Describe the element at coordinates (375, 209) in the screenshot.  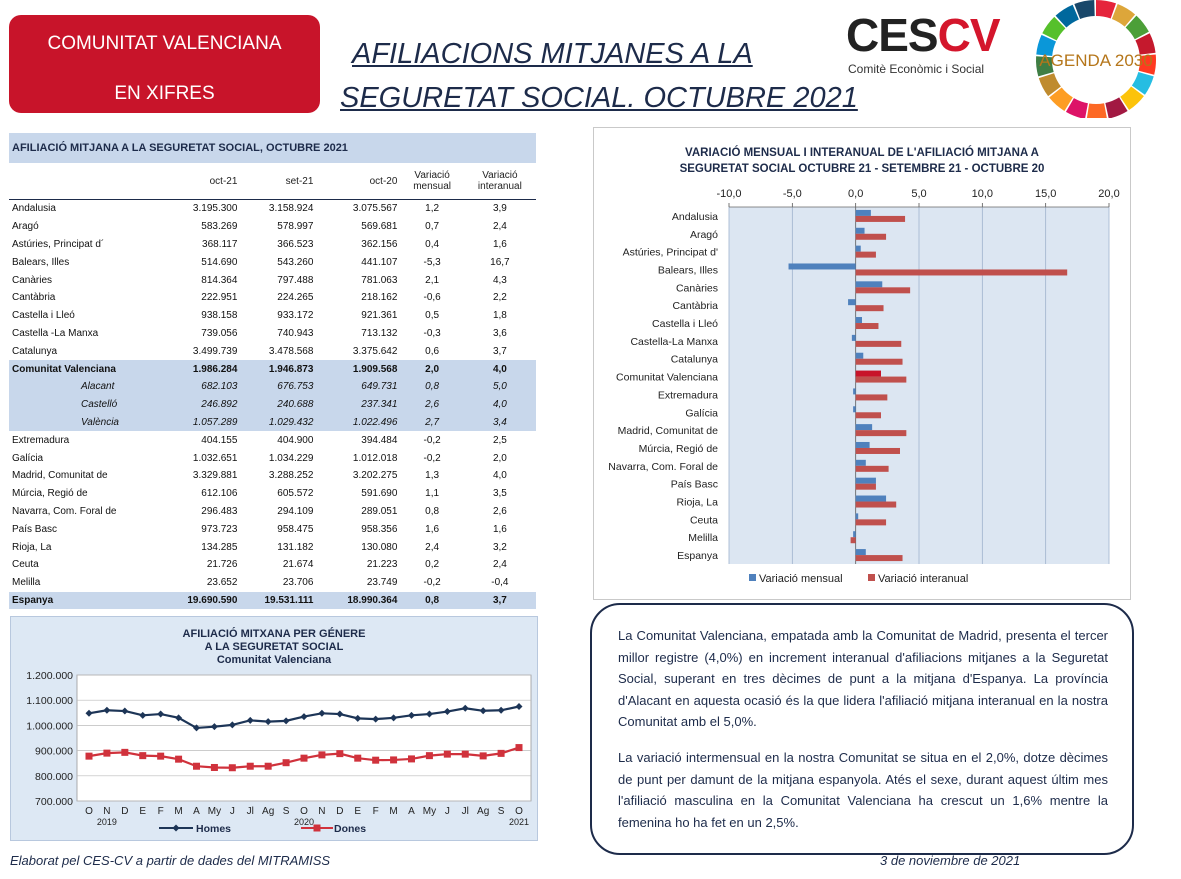
I see `table-cell-value: 3.075.567` at that location.